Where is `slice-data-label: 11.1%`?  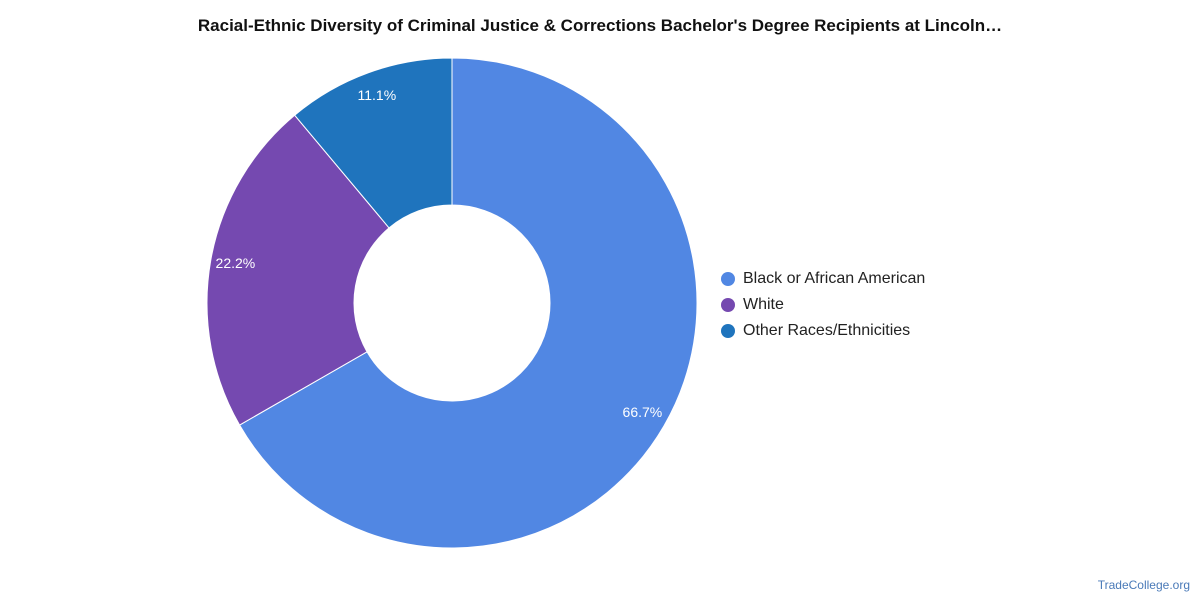 slice-data-label: 11.1% is located at coordinates (376, 95).